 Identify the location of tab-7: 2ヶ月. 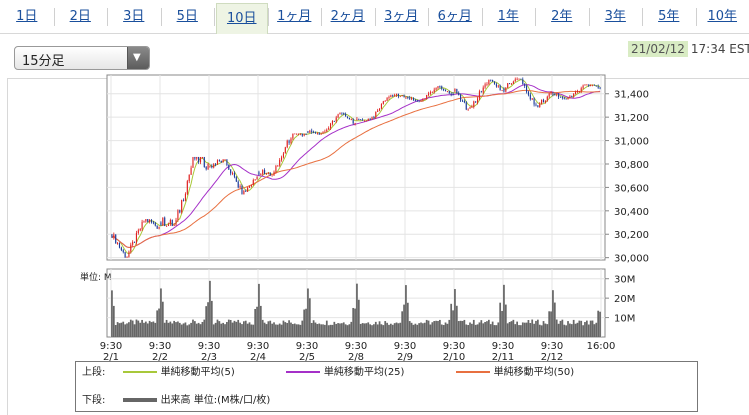
(347, 16).